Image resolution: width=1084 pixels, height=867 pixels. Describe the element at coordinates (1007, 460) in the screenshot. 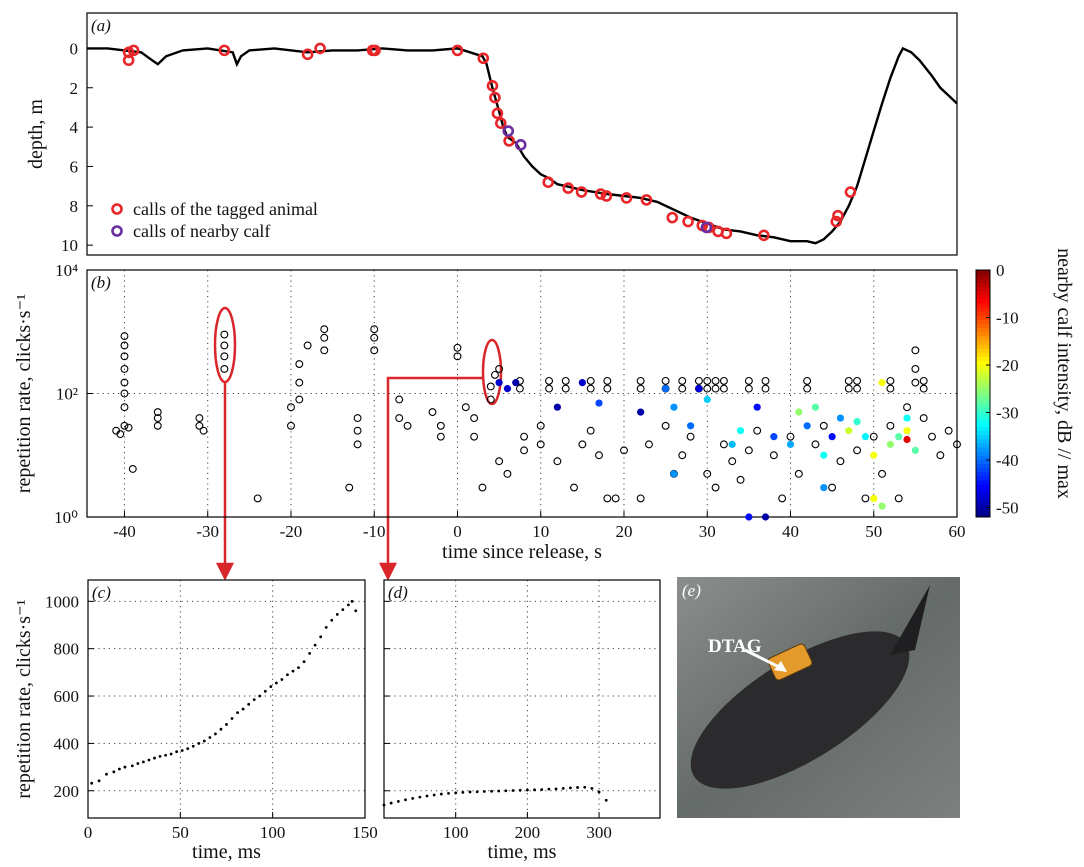

I see `colorbar-tick-label: -40` at that location.